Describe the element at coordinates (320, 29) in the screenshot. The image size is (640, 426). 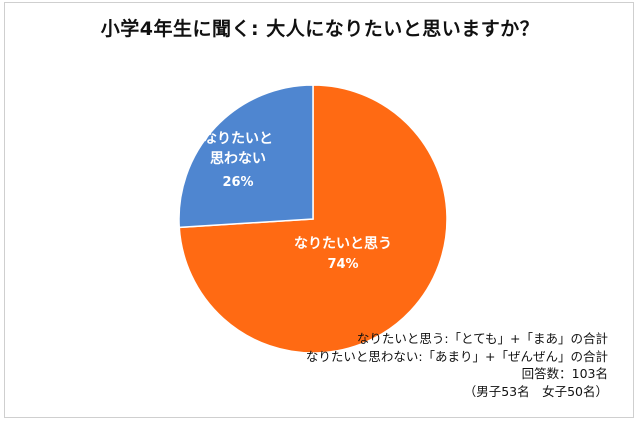
I see `chart-title: 小学4年生に聞く: 大人になりたいと思いますか？` at that location.